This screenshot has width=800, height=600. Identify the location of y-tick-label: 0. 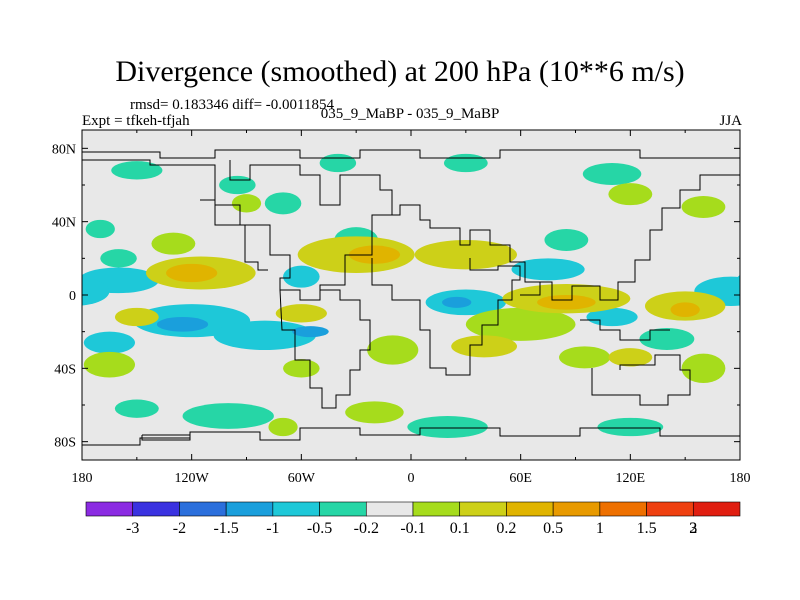
(72, 296).